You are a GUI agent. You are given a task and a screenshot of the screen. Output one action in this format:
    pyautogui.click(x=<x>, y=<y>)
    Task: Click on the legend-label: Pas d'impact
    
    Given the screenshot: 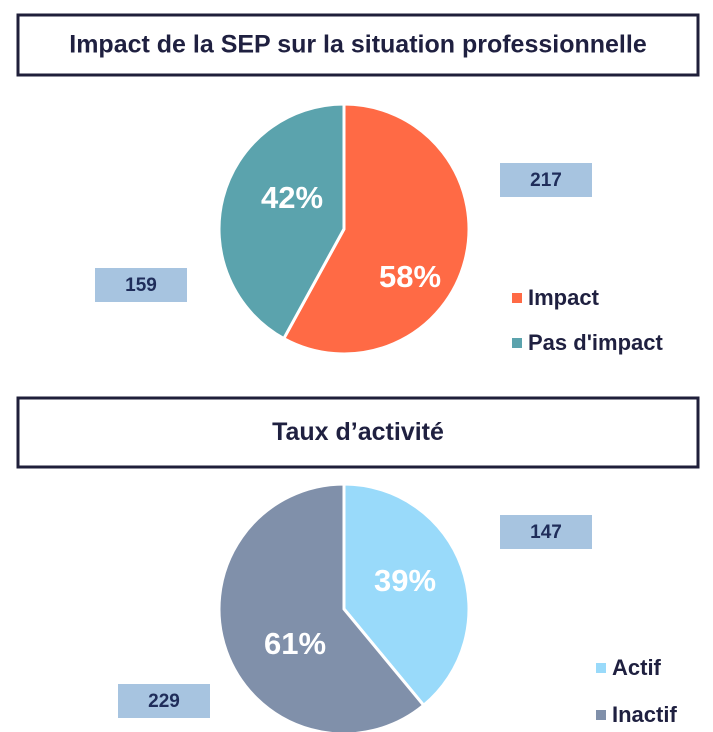 What is the action you would take?
    pyautogui.click(x=596, y=342)
    